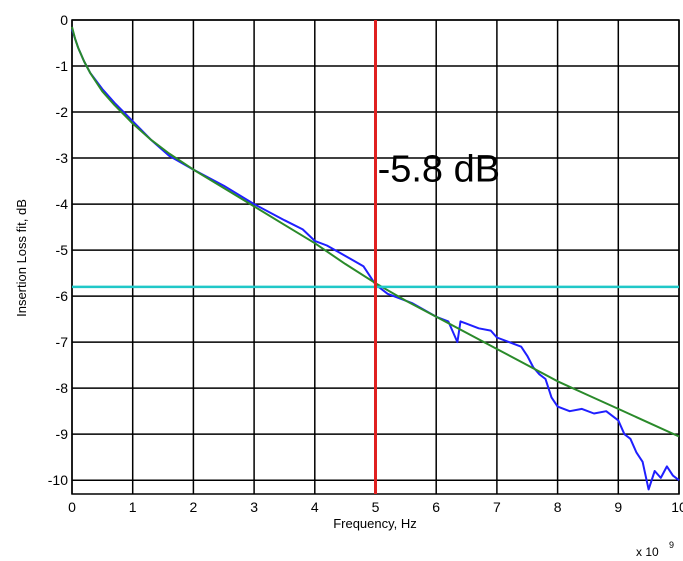 The image size is (683, 561). I want to click on y-tick-label: -6, so click(62, 296).